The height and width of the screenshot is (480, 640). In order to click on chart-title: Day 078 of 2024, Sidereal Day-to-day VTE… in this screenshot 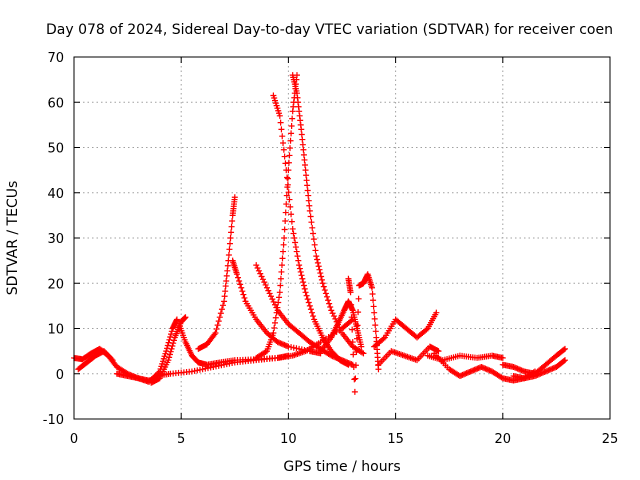, I will do `click(329, 30)`.